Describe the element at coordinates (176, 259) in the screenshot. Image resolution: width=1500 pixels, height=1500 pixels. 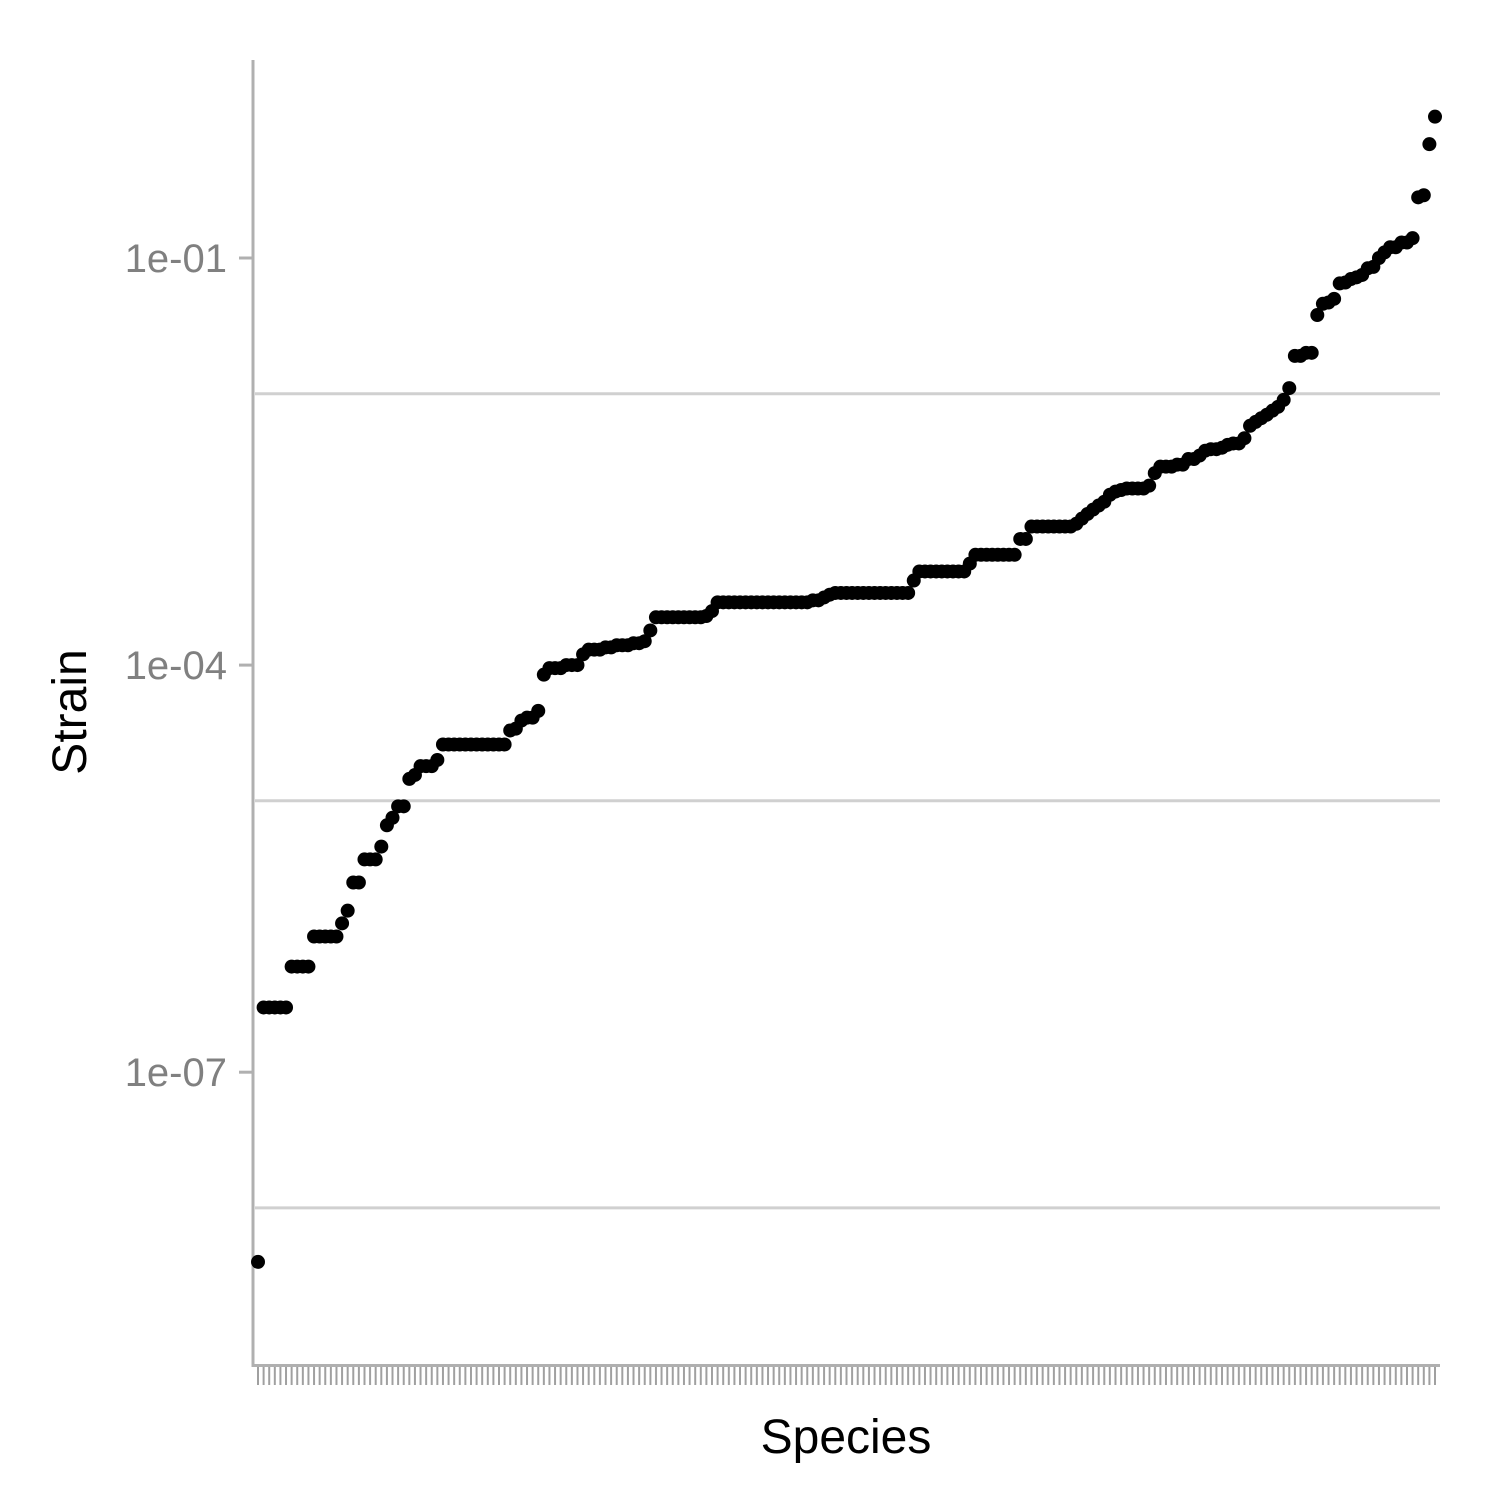
I see `y-tick-label: 1e-01` at that location.